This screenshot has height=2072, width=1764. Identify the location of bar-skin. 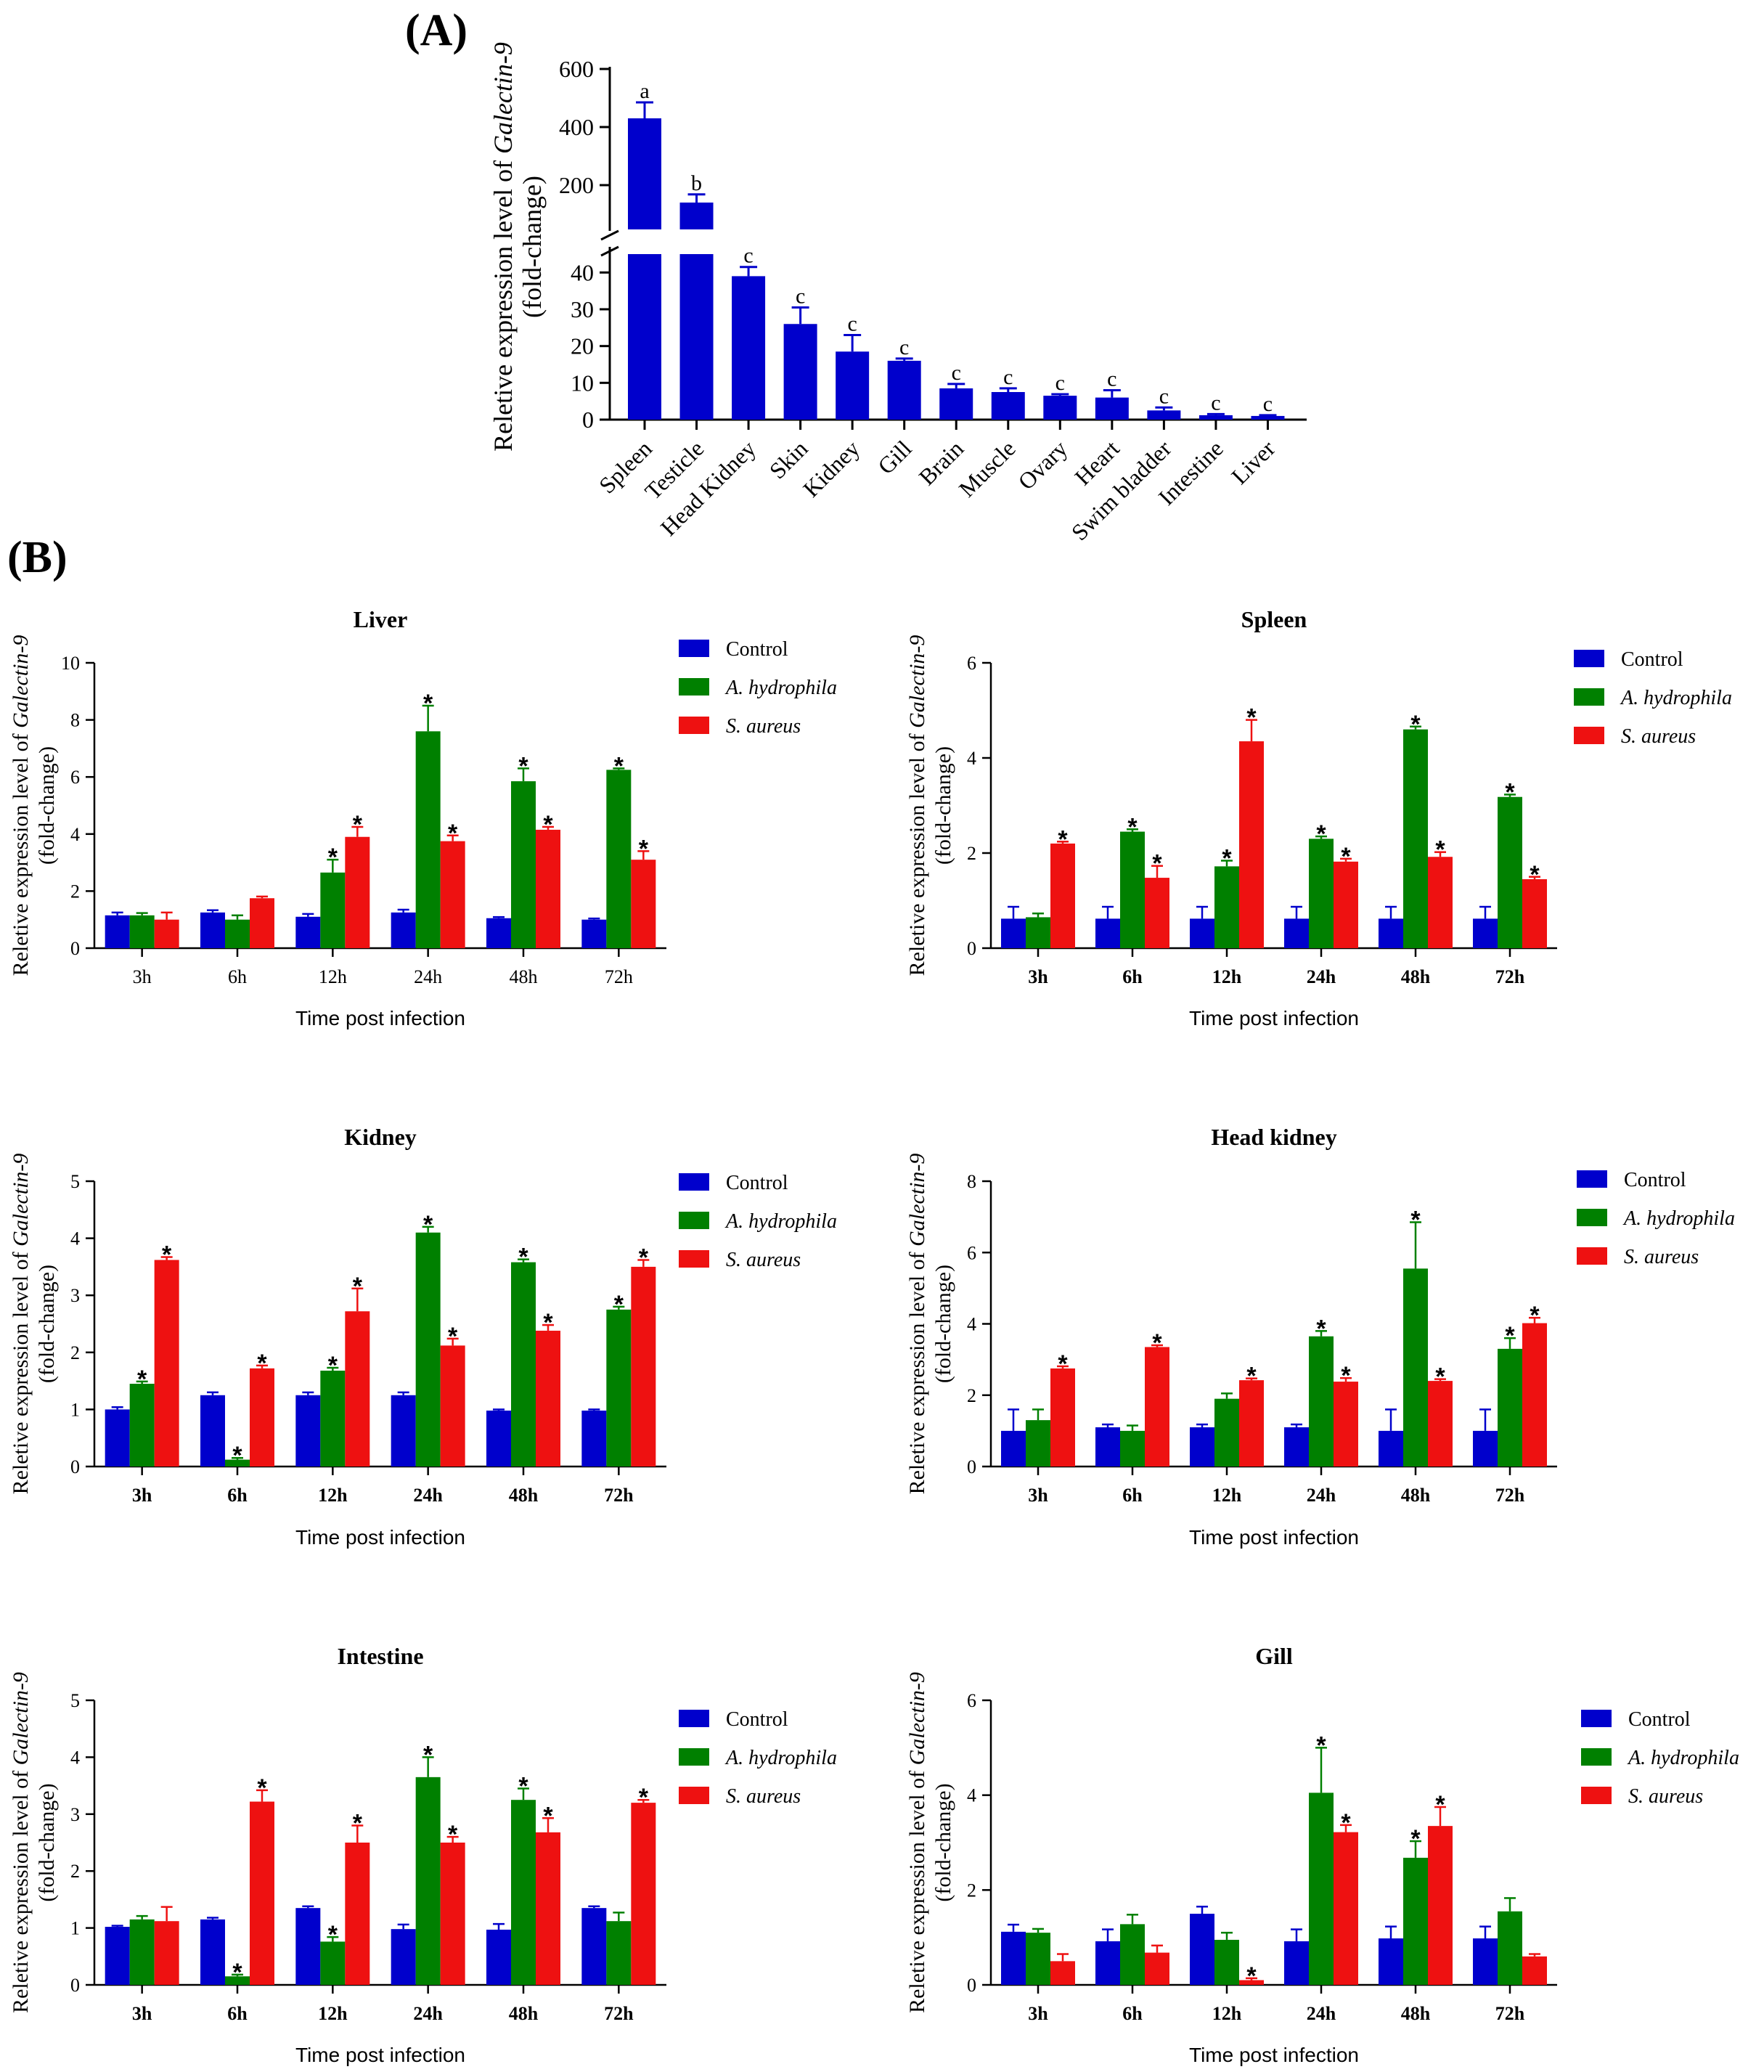
(800, 372).